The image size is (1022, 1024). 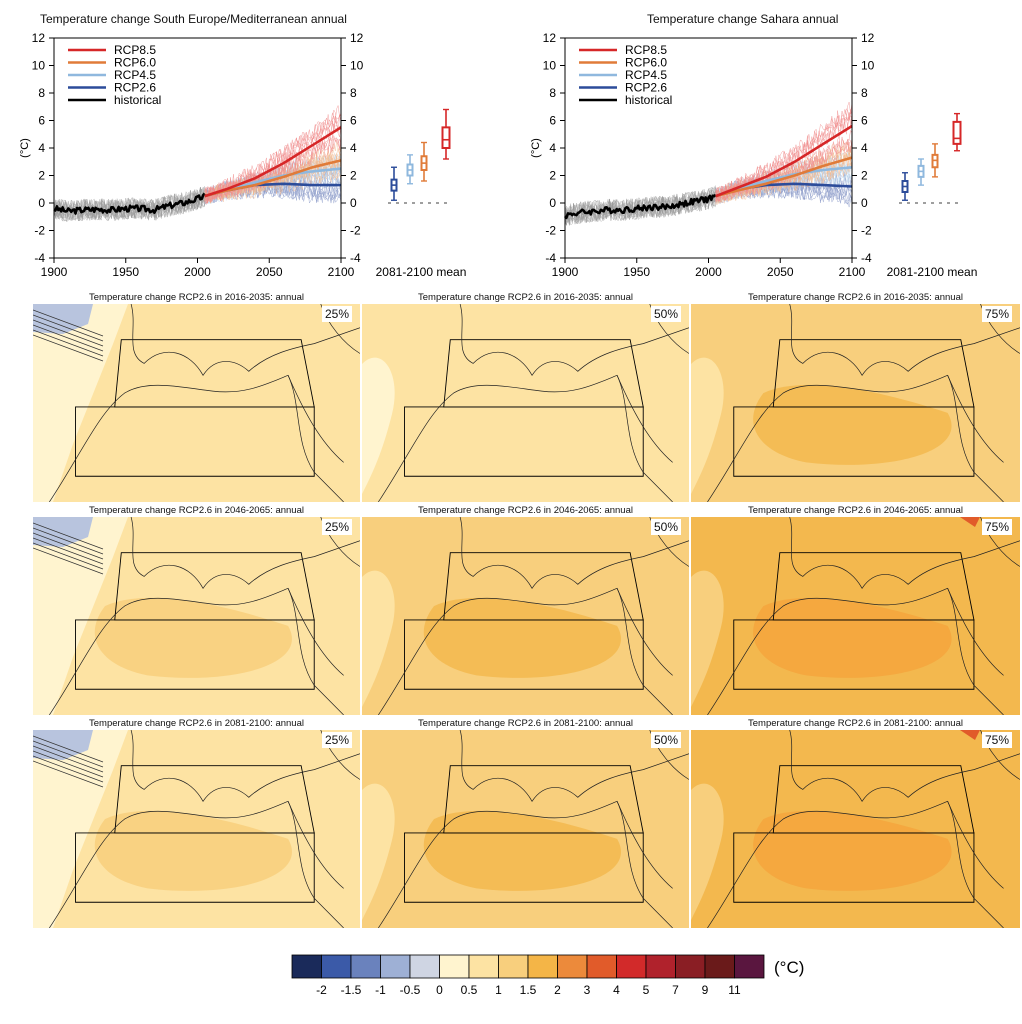 What do you see at coordinates (355, 258) in the screenshot?
I see `y-tick-label-right: -4` at bounding box center [355, 258].